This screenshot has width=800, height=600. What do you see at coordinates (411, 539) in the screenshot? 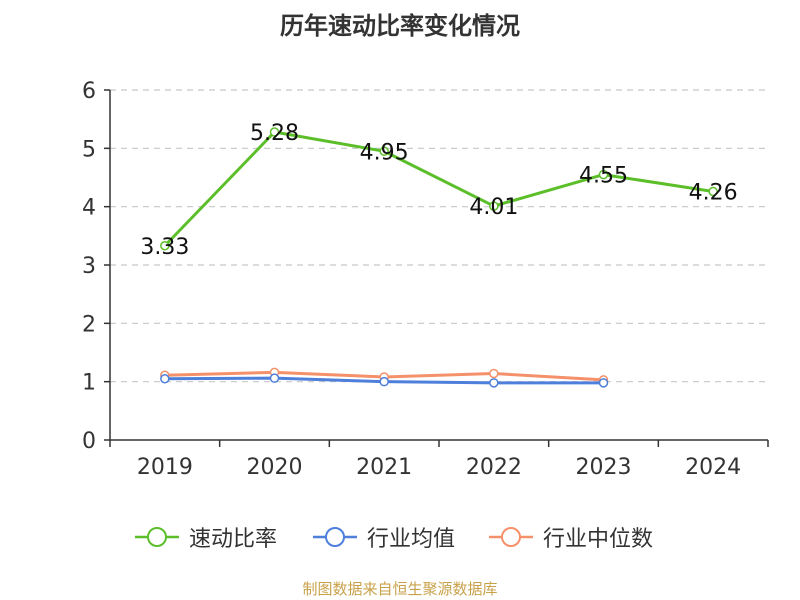
I see `legend-label-industry-mean: 行业均值` at bounding box center [411, 539].